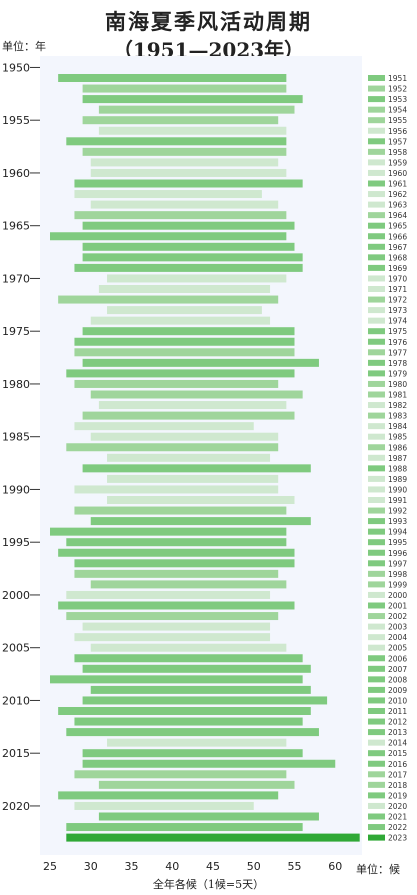 This screenshot has height=895, width=417. What do you see at coordinates (397, 120) in the screenshot?
I see `legend-label: 1955` at bounding box center [397, 120].